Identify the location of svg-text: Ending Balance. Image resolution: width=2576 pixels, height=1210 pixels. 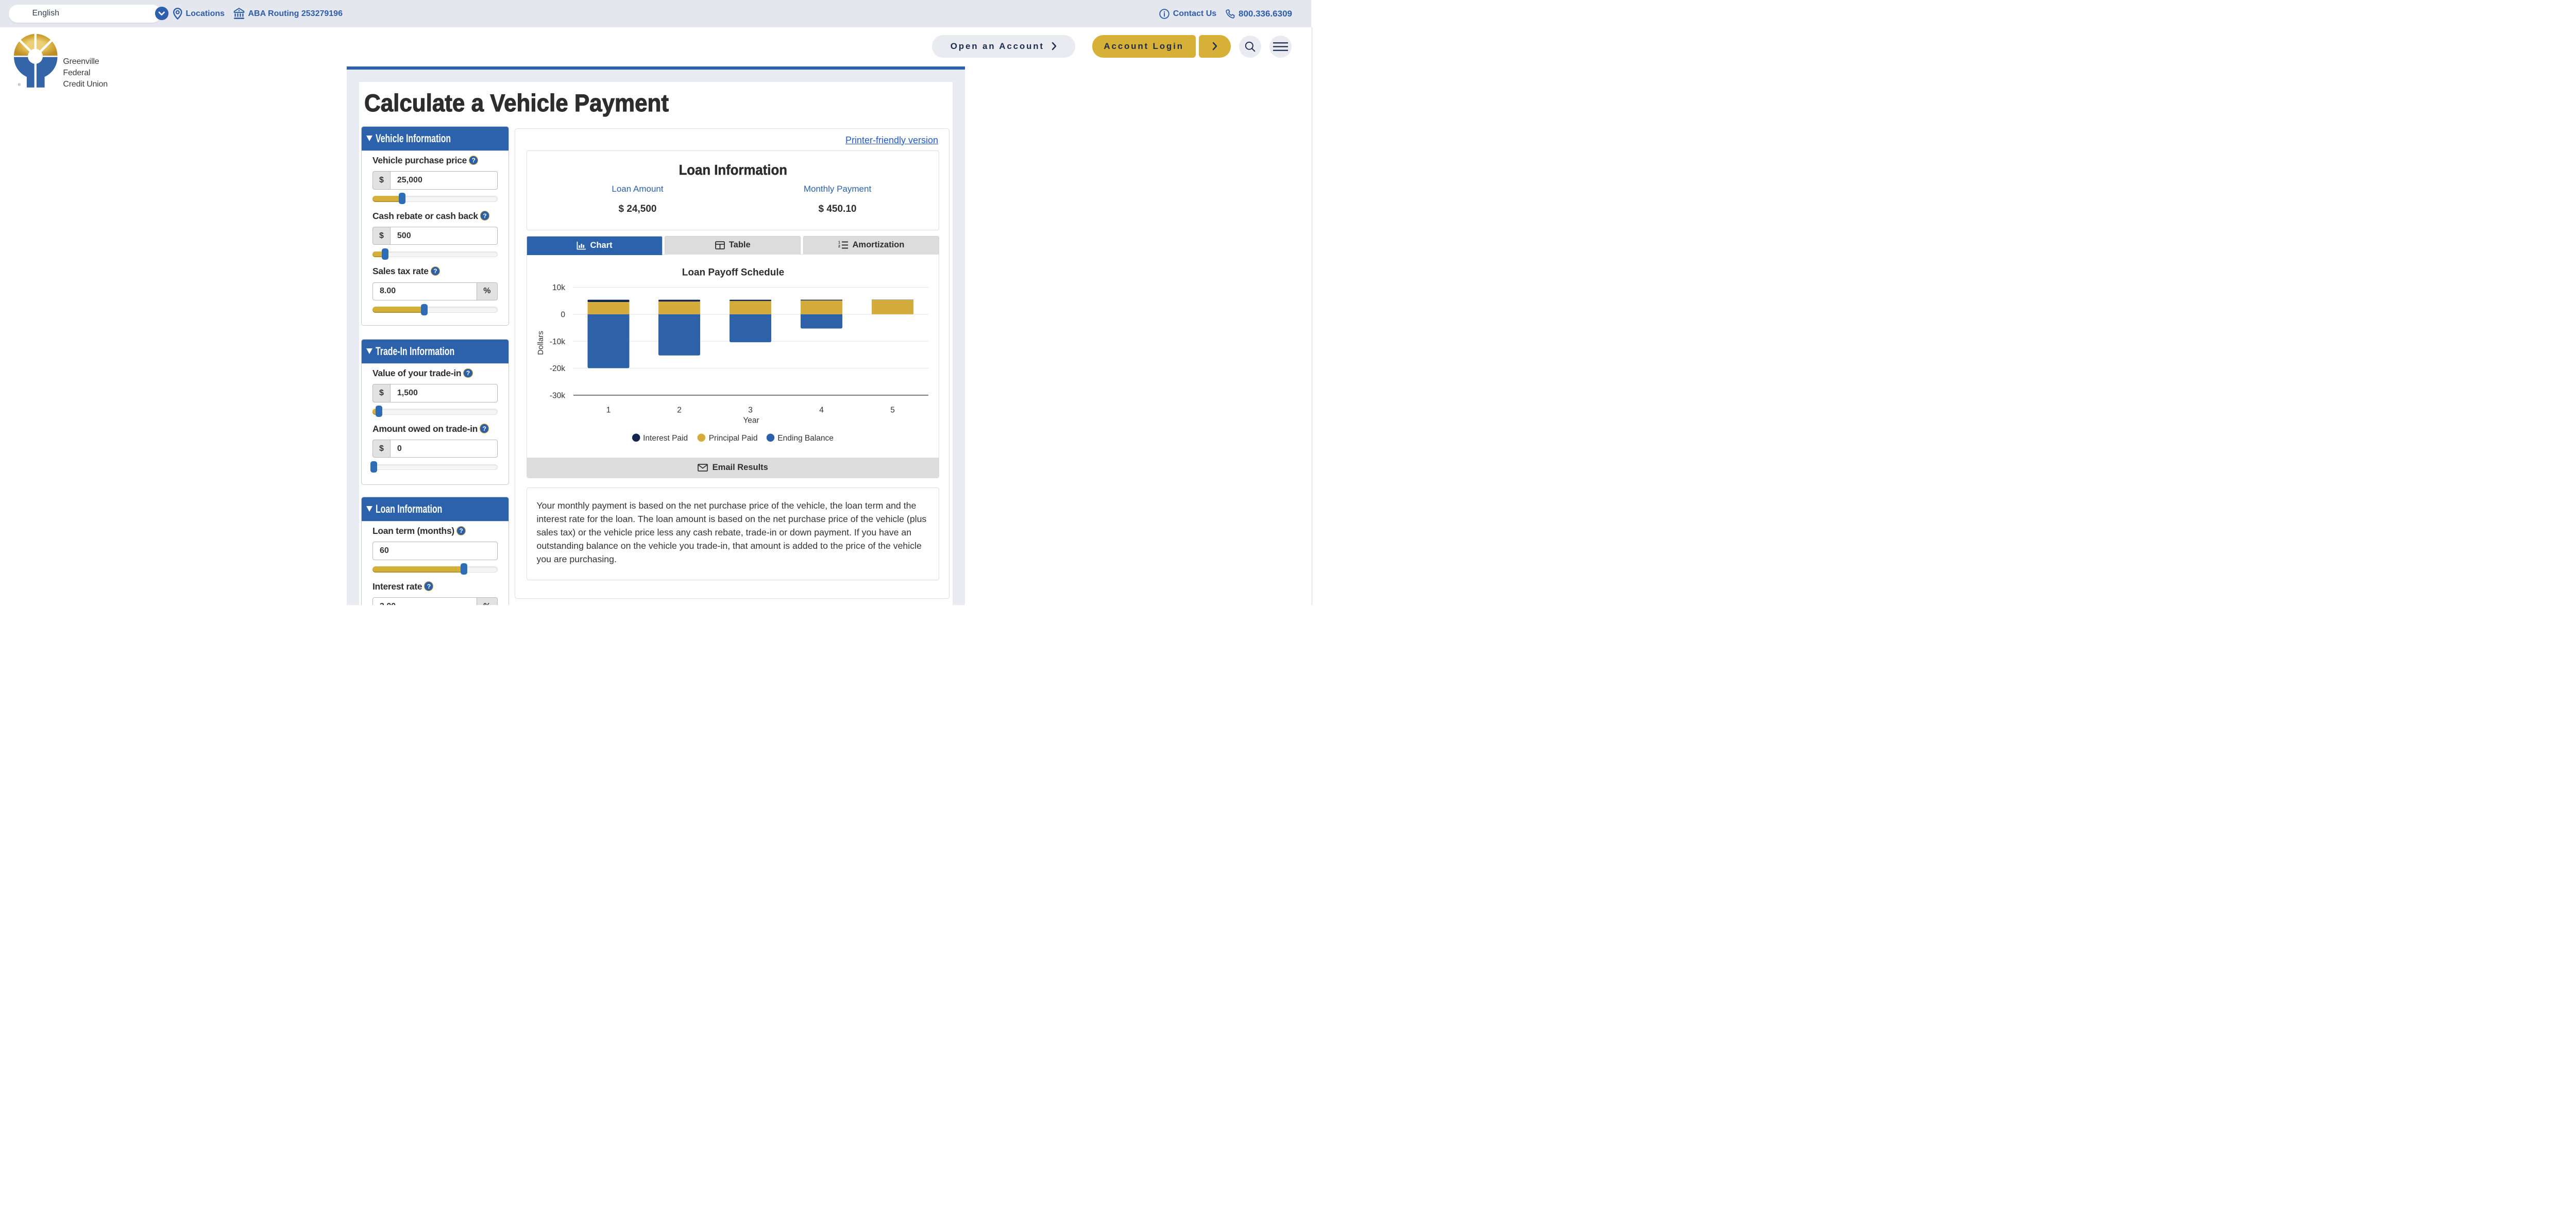
(805, 438).